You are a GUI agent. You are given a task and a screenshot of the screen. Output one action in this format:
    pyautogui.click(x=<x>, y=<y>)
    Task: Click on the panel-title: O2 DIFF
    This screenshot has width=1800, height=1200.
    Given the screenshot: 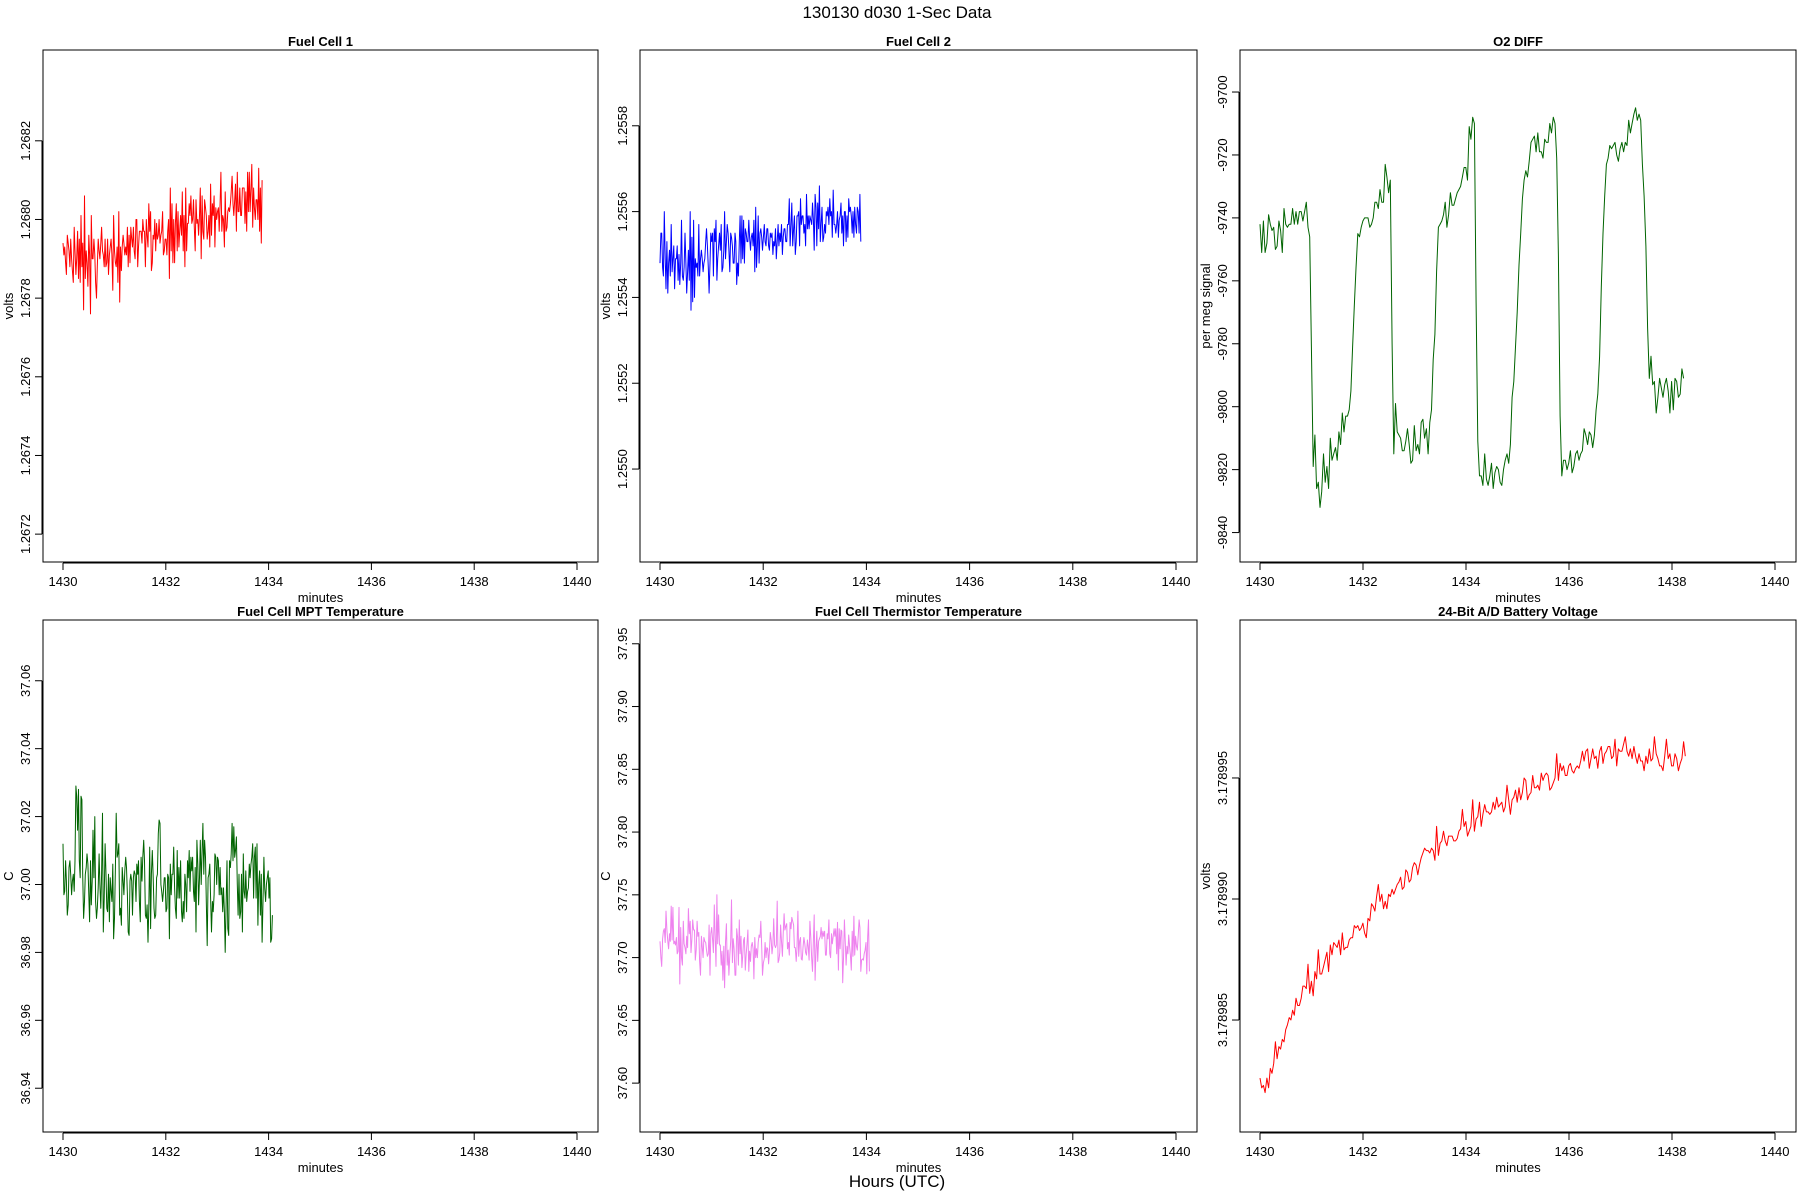 What is the action you would take?
    pyautogui.click(x=1518, y=41)
    